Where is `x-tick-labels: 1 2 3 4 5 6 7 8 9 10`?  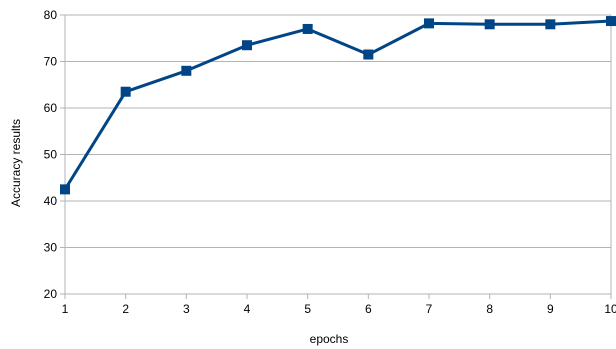
x-tick-labels: 1 2 3 4 5 6 7 8 9 10 is located at coordinates (339, 309).